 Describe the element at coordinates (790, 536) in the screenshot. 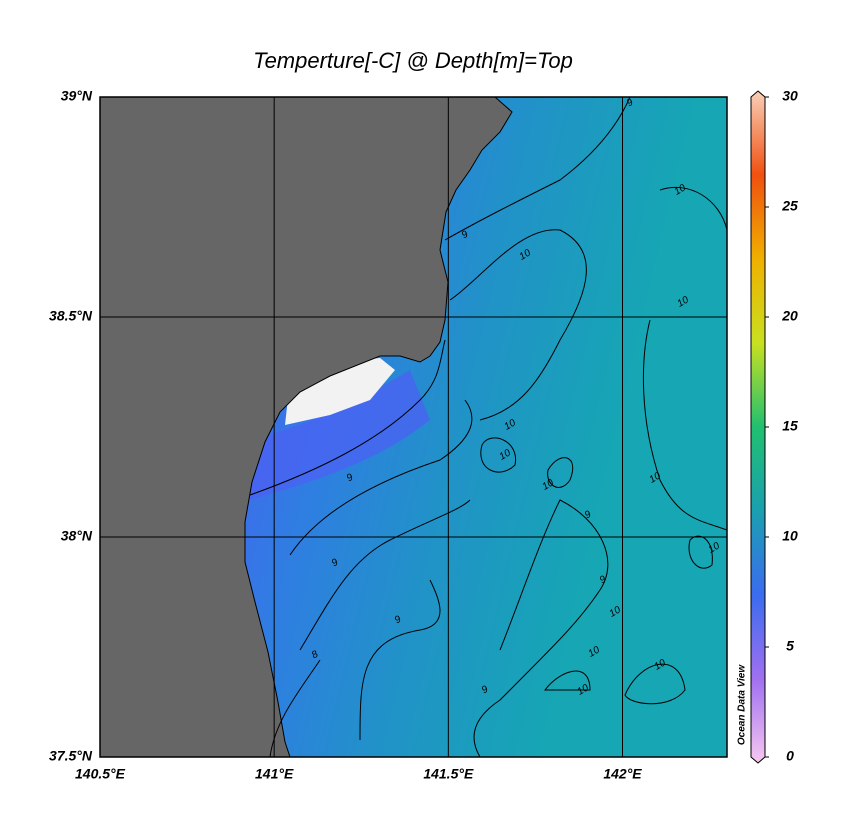

I see `colorbar-tick-label: 10` at that location.